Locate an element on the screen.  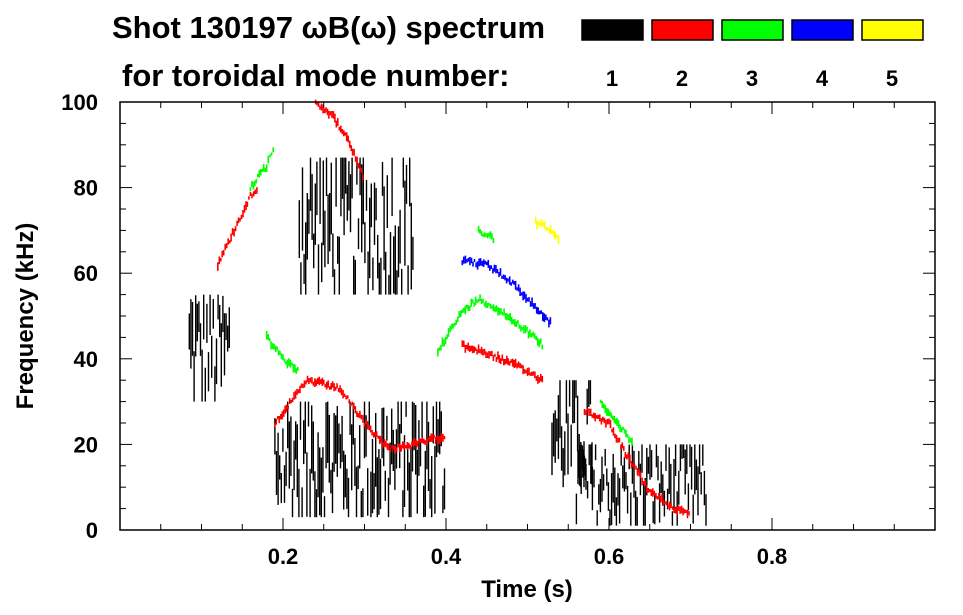
y-tick-label: 60 is located at coordinates (86, 273).